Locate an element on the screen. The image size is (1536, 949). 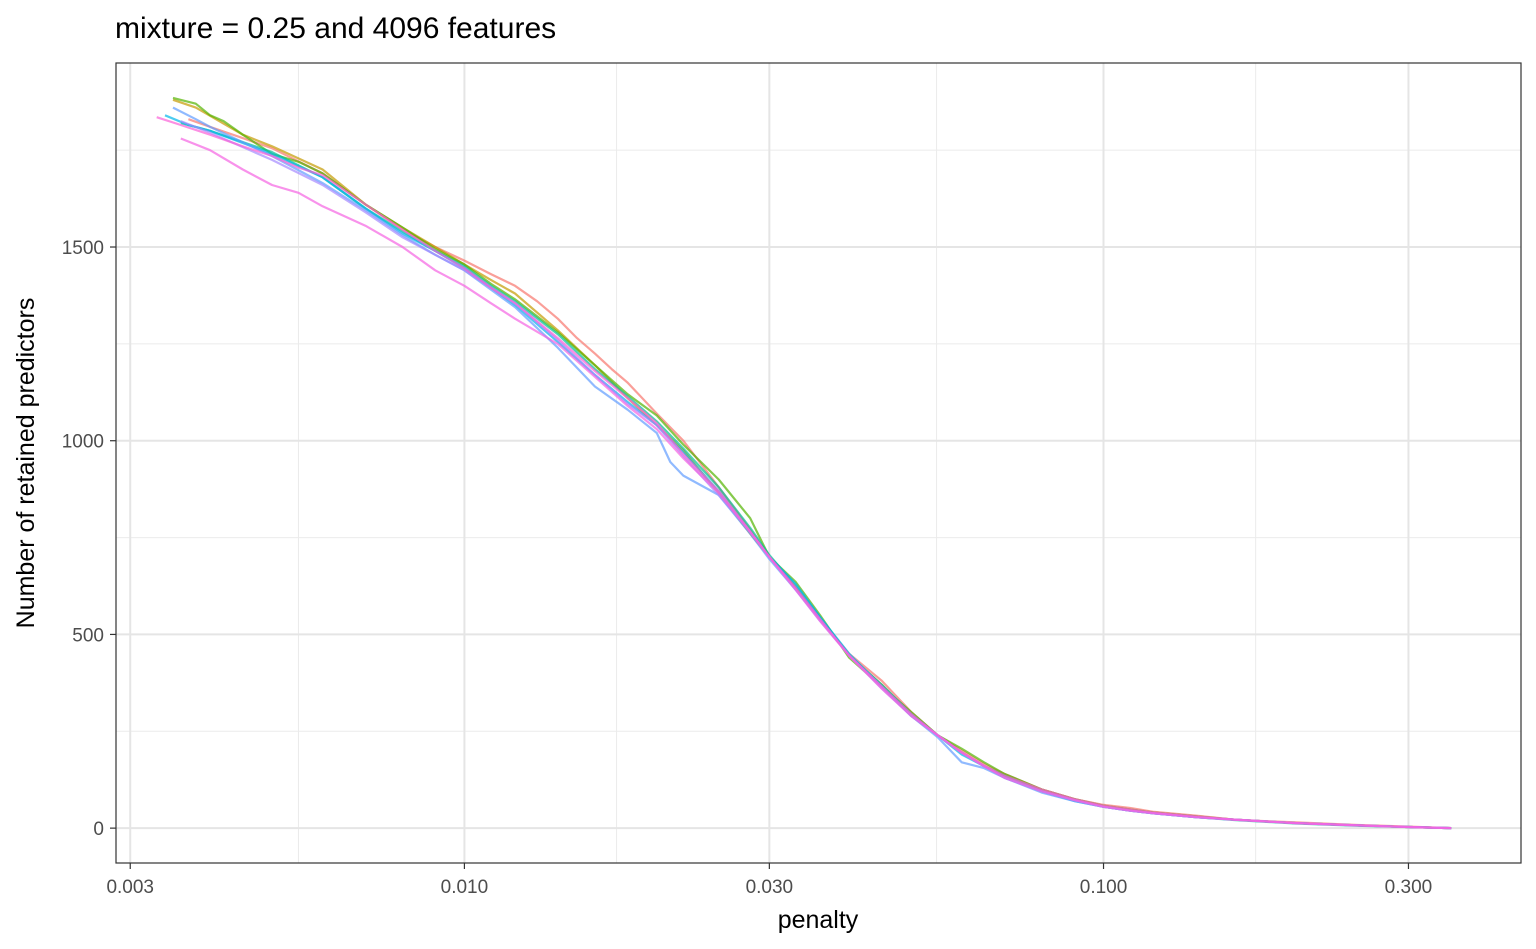
x-axis: 0.003 0.010 0.030 0.100 0.300 is located at coordinates (769, 880).